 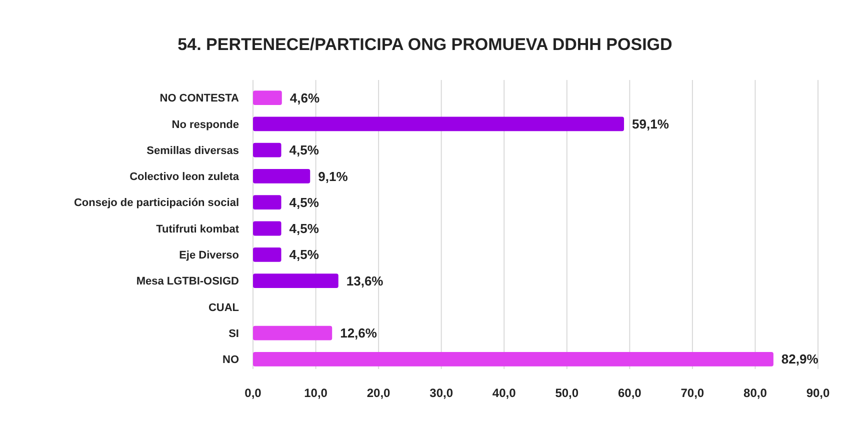 What do you see at coordinates (630, 393) in the screenshot?
I see `x-tick-label: 60,0` at bounding box center [630, 393].